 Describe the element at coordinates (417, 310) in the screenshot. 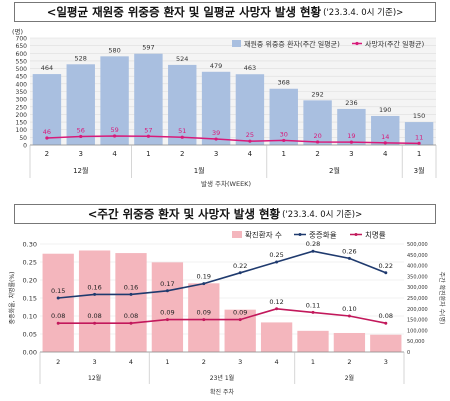

I see `y-right-tick-label: 200,000` at that location.